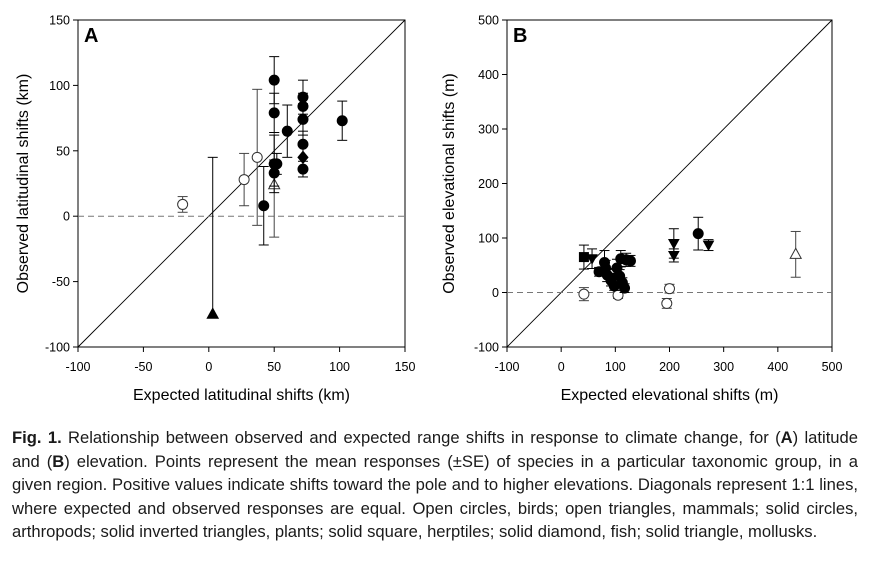 This screenshot has height=573, width=871. What do you see at coordinates (208, 367) in the screenshot?
I see `panel-a-x-tick-label: 0` at bounding box center [208, 367].